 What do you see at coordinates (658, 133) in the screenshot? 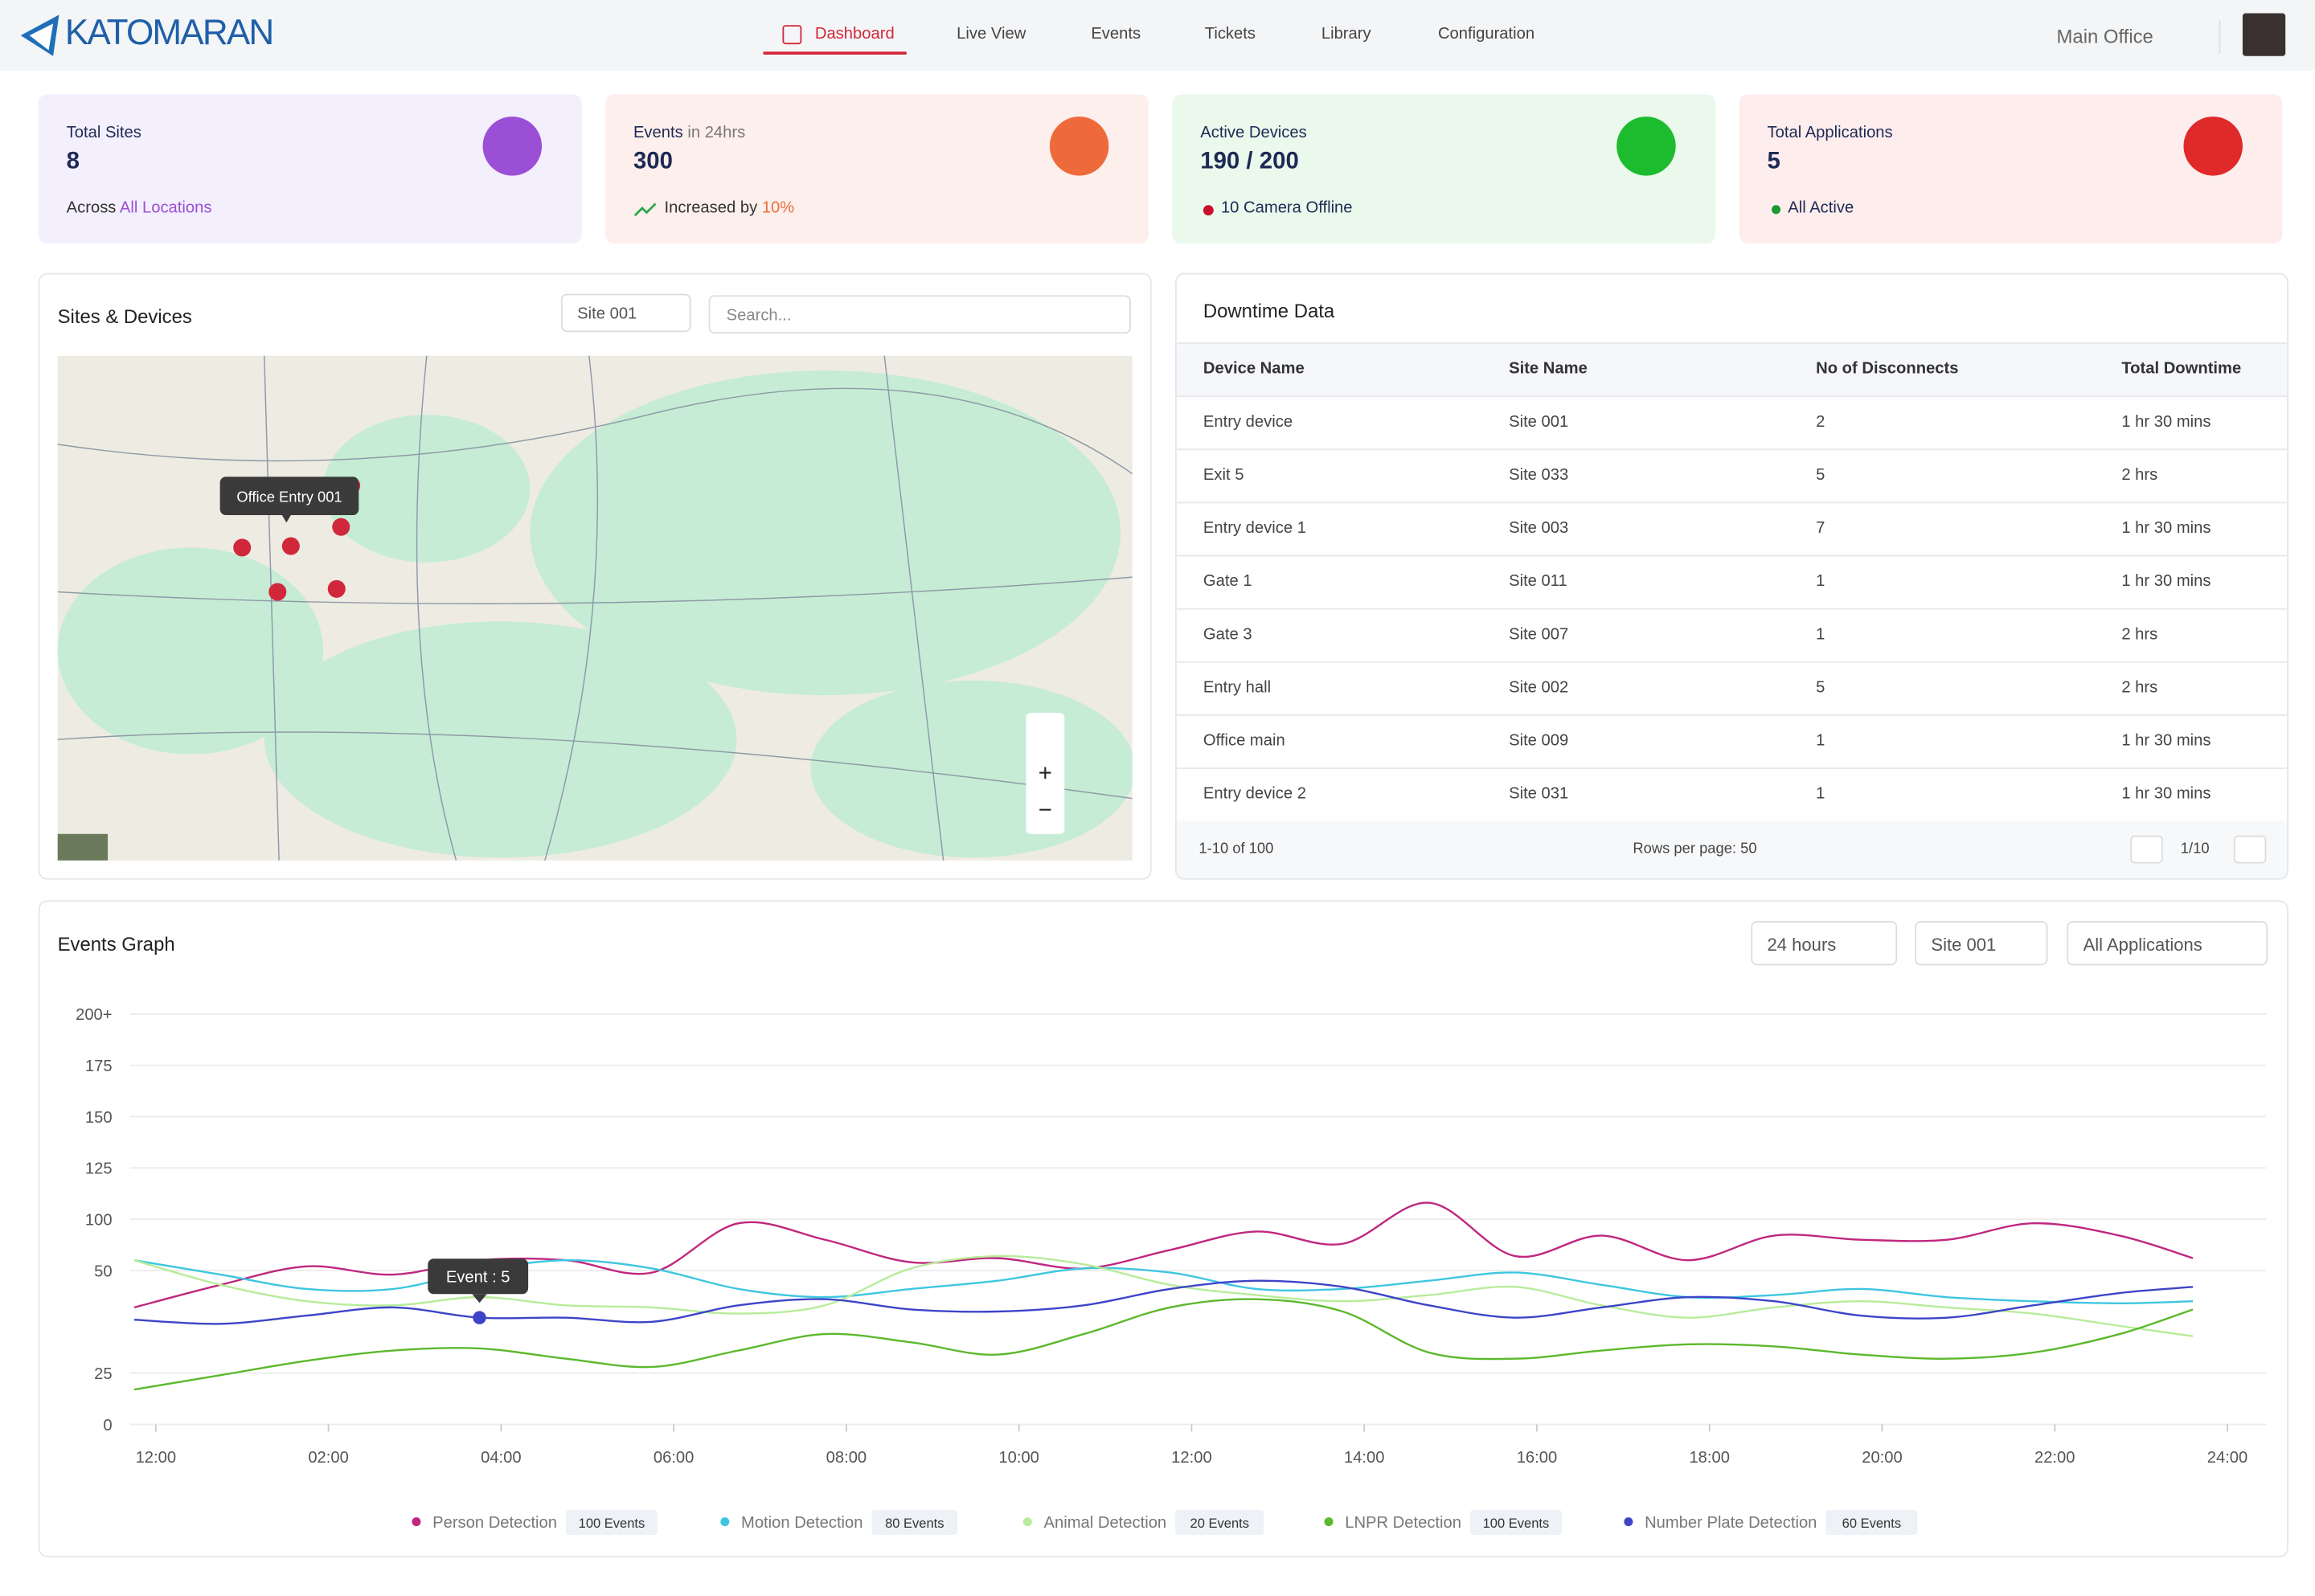
I see `title: Events` at bounding box center [658, 133].